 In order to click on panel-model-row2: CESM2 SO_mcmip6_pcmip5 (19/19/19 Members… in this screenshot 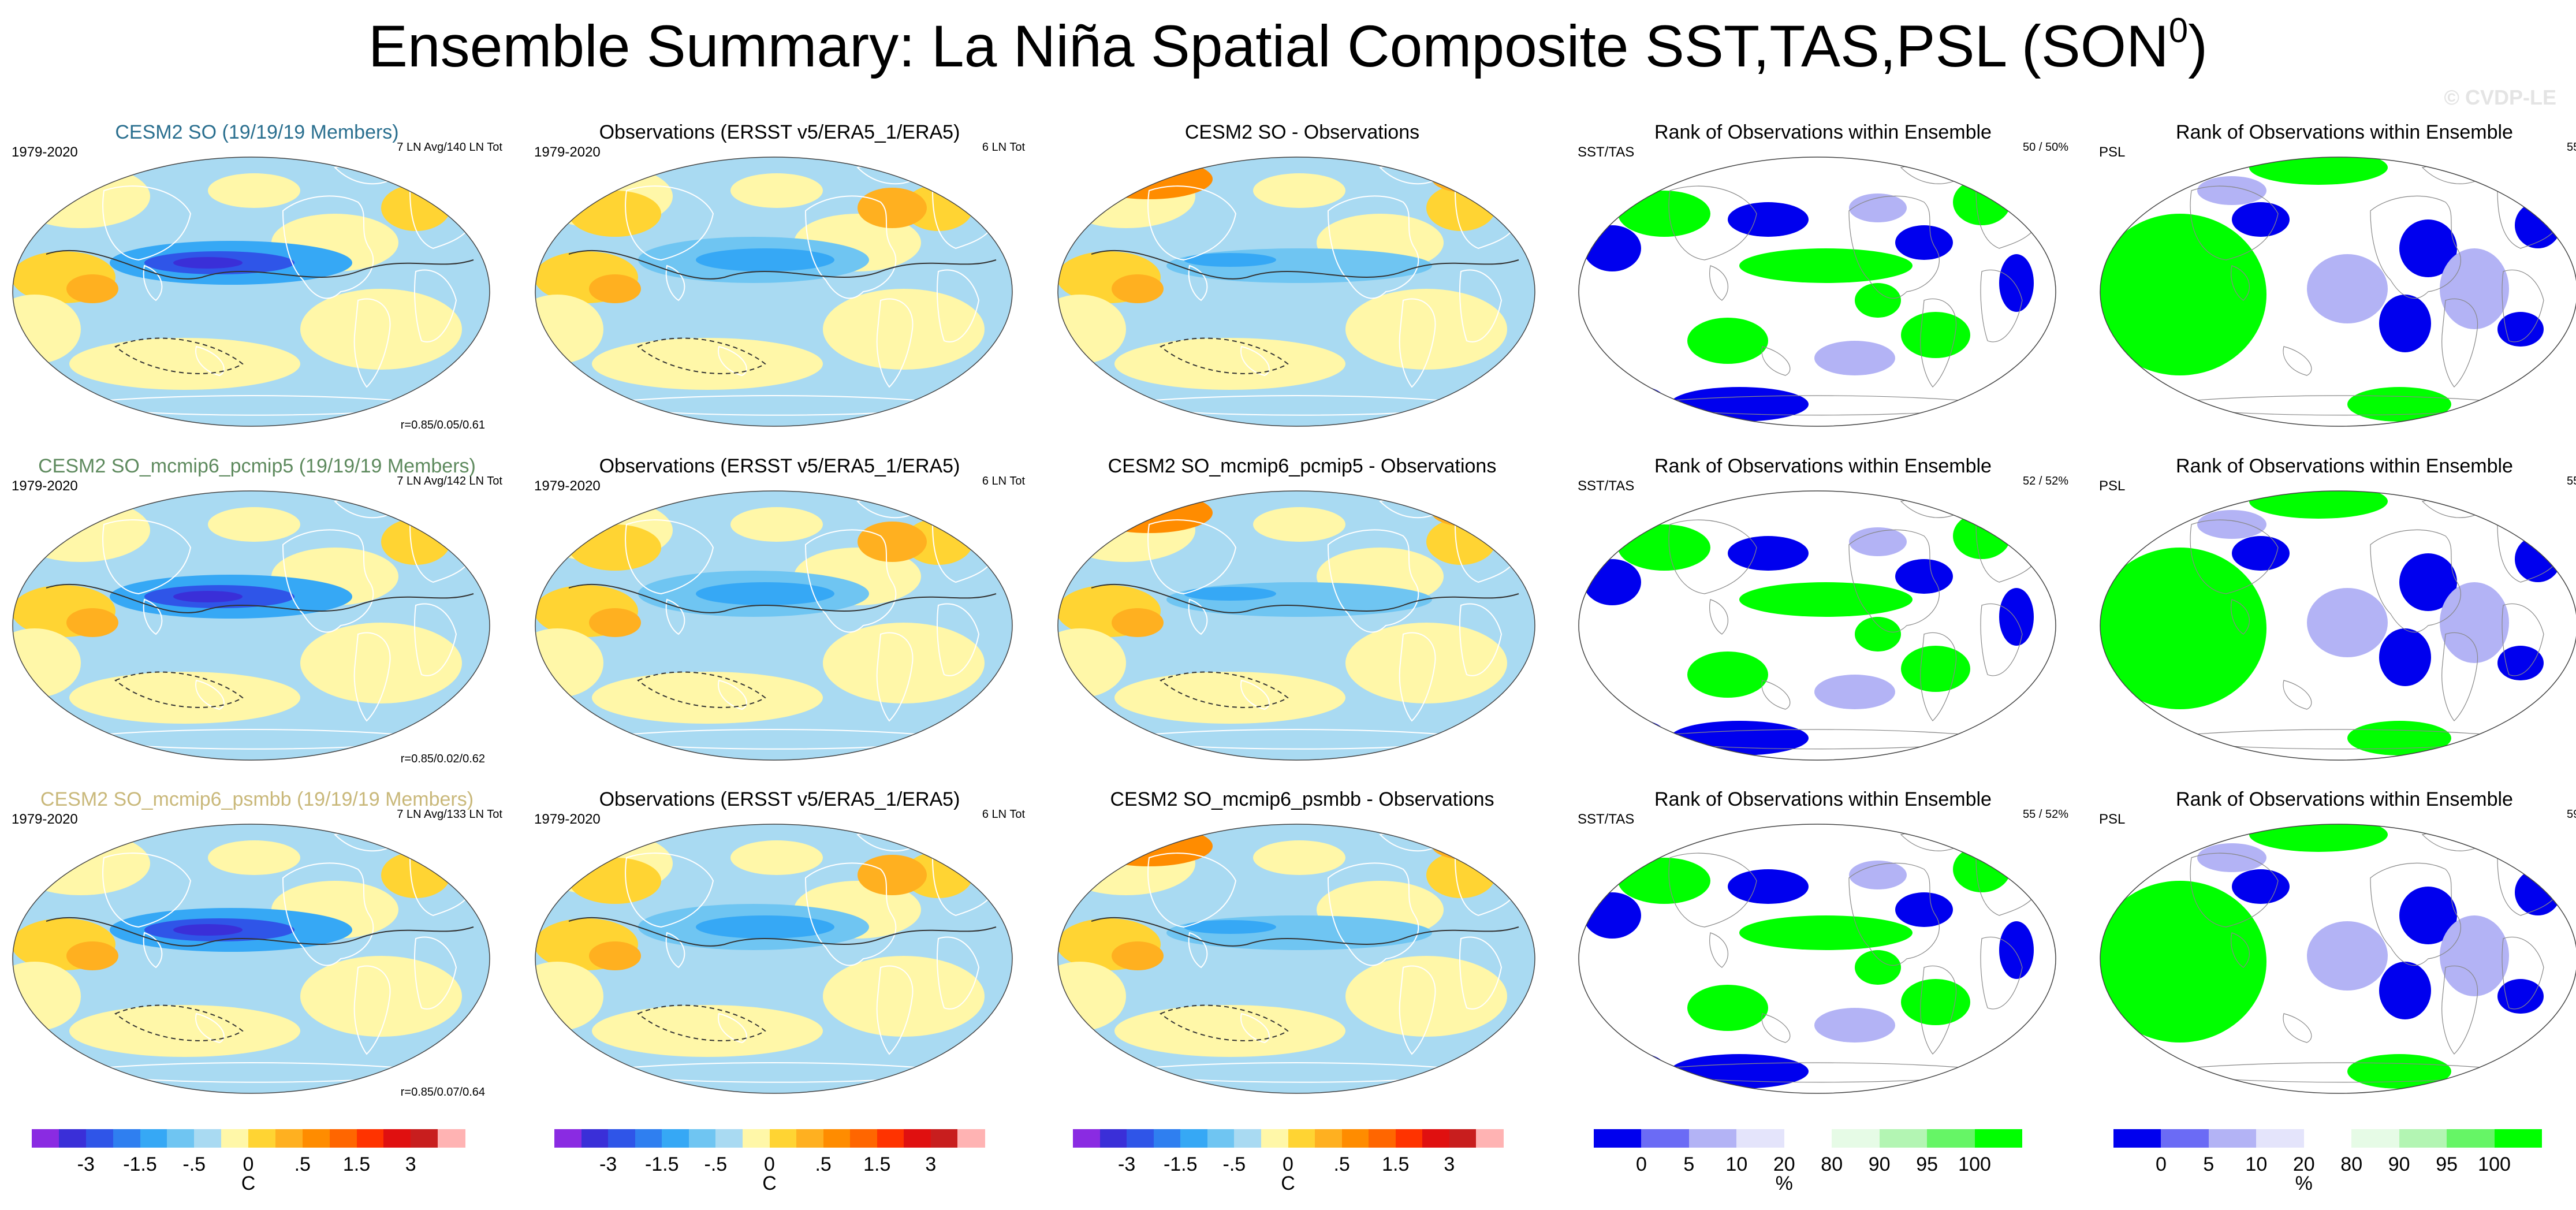, I will do `click(257, 617)`.